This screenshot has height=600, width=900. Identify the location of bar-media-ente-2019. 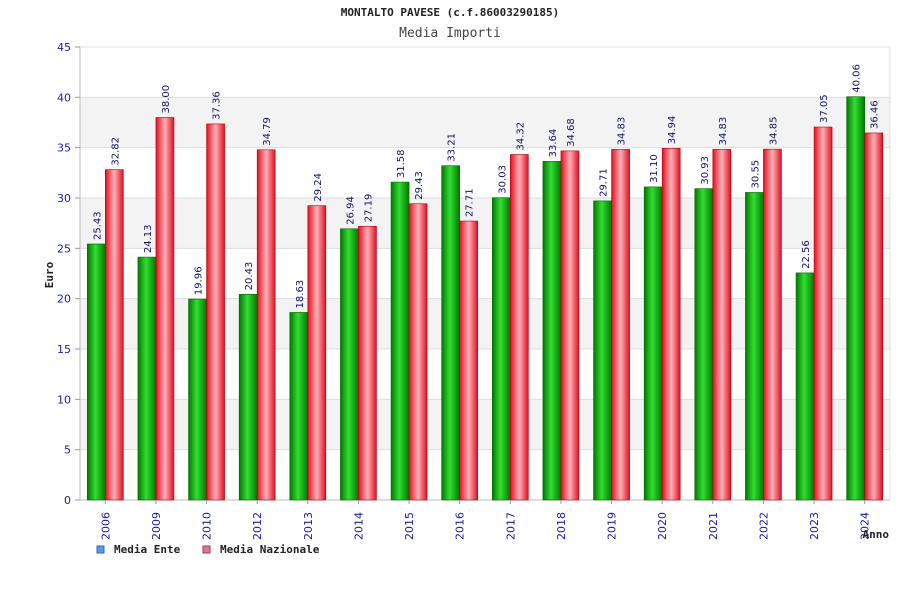
(602, 350).